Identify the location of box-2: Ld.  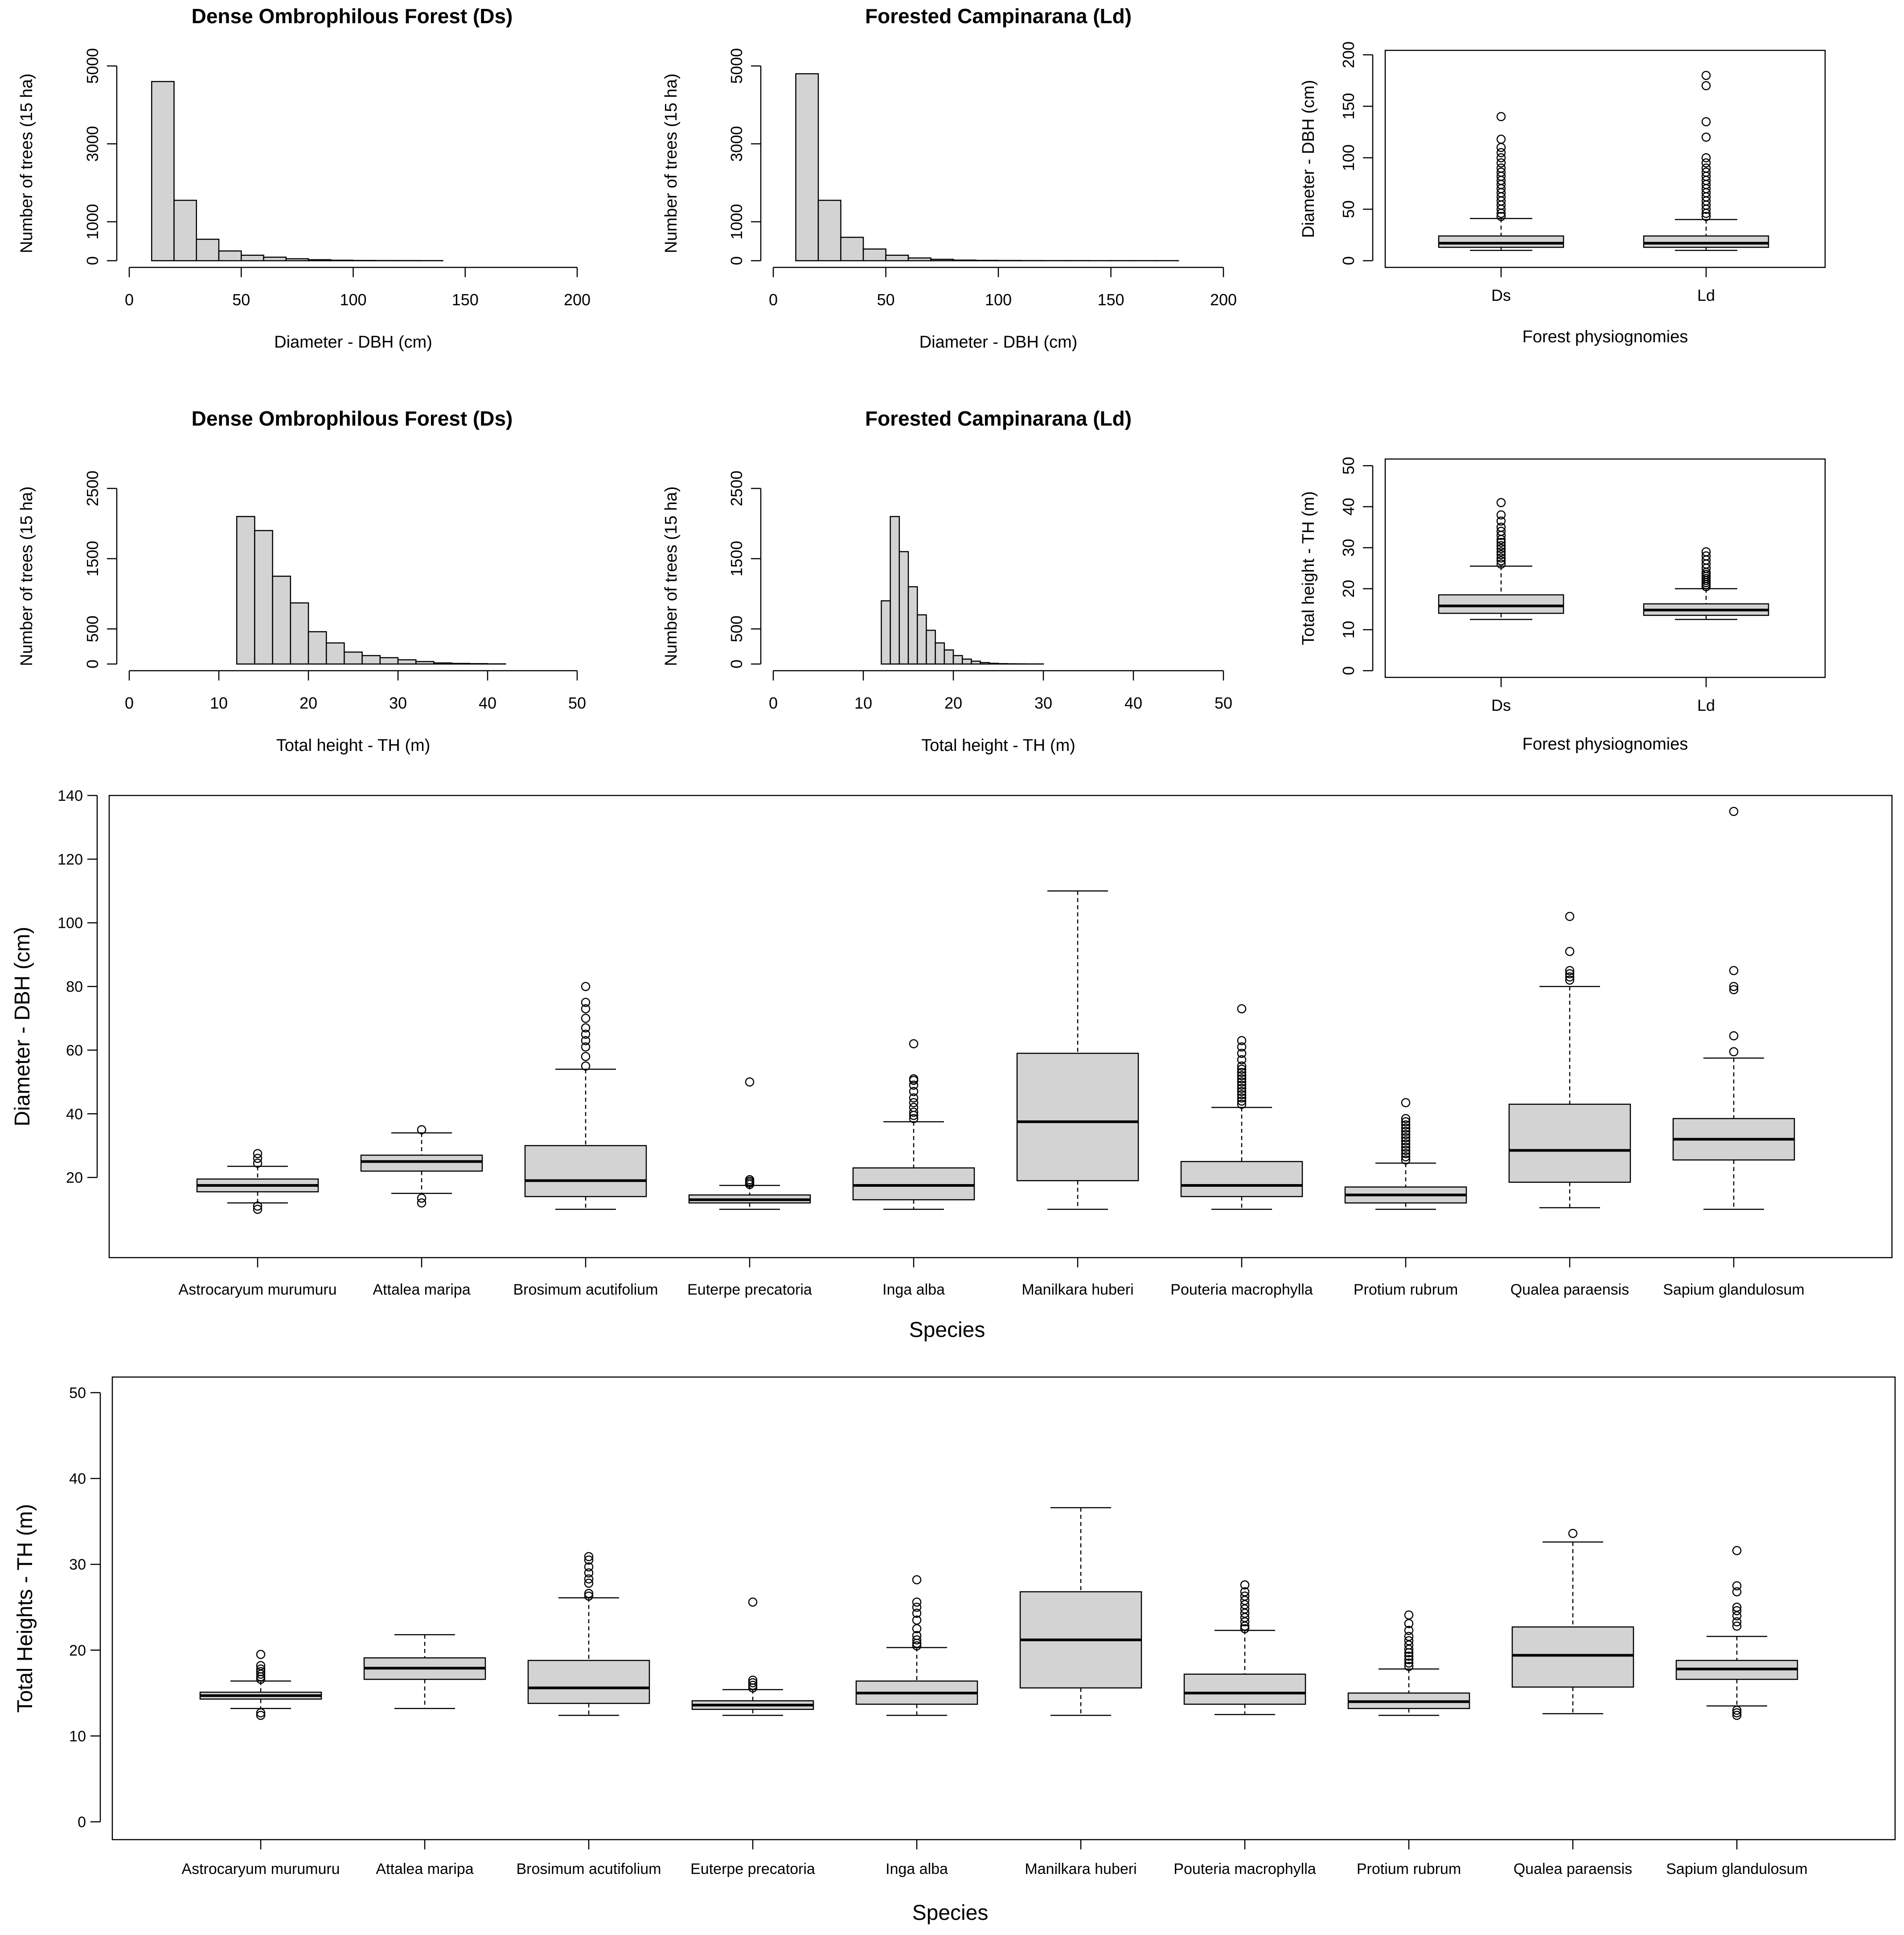
(1706, 630).